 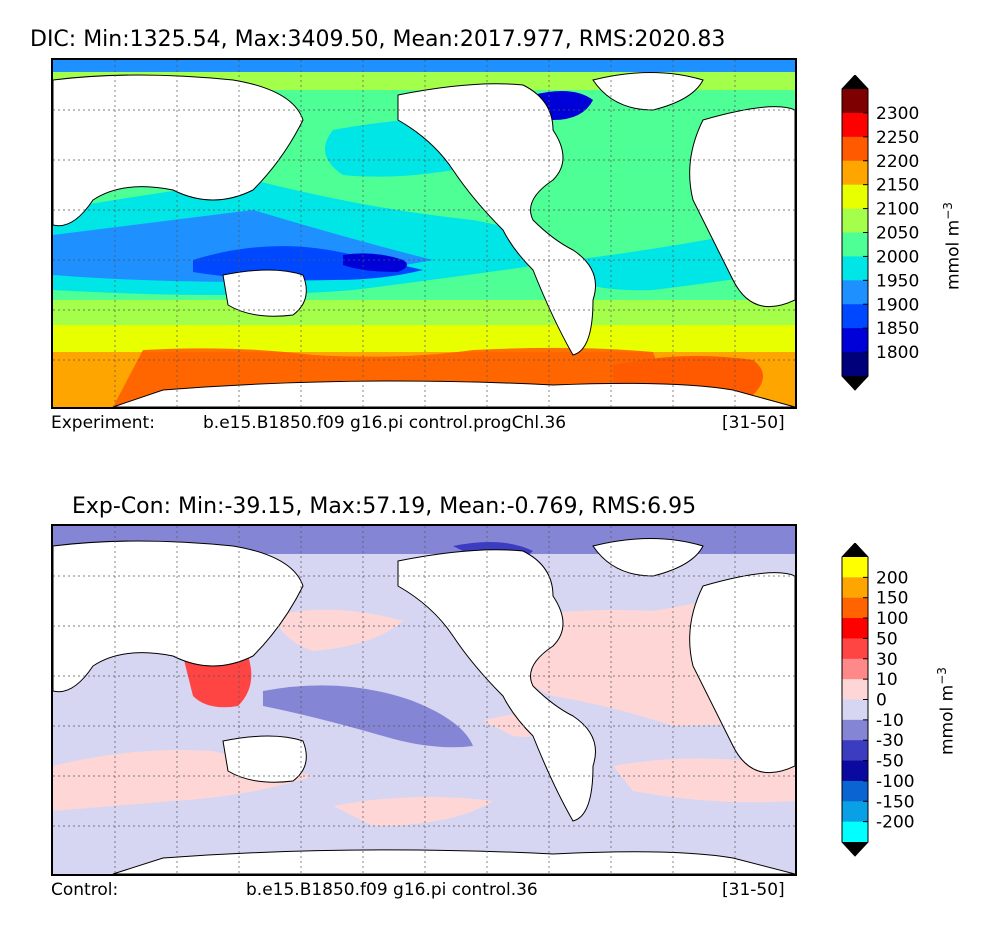 I want to click on panel-2-colorbar-unit: mmol m−3, so click(x=946, y=711).